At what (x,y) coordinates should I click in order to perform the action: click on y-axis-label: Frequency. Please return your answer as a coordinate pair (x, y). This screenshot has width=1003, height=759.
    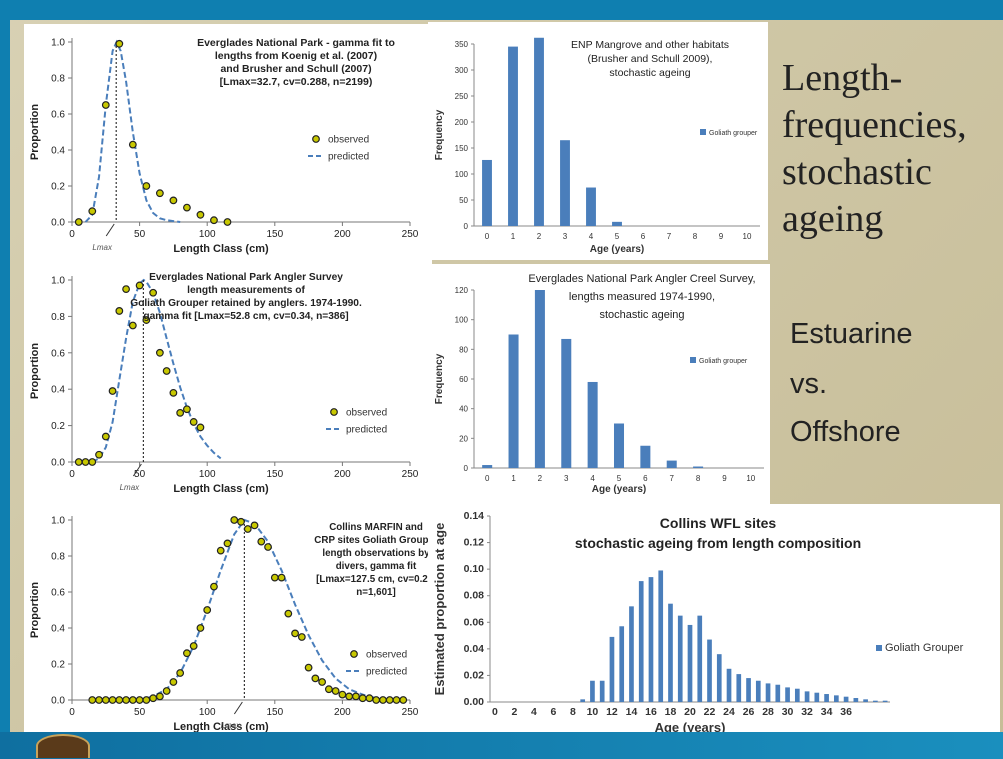
    Looking at the image, I should click on (439, 134).